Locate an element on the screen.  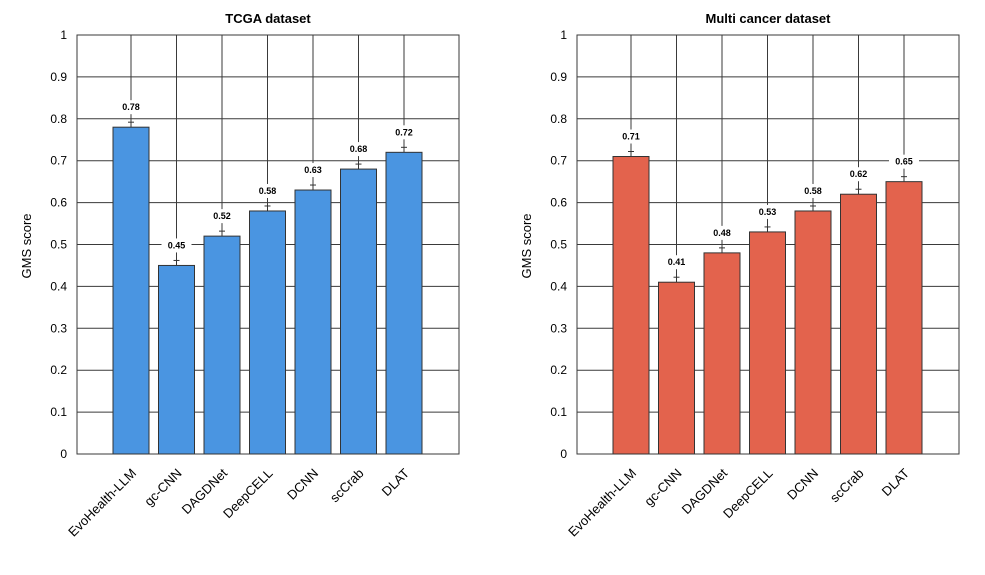
data-label: 0.63 is located at coordinates (313, 170).